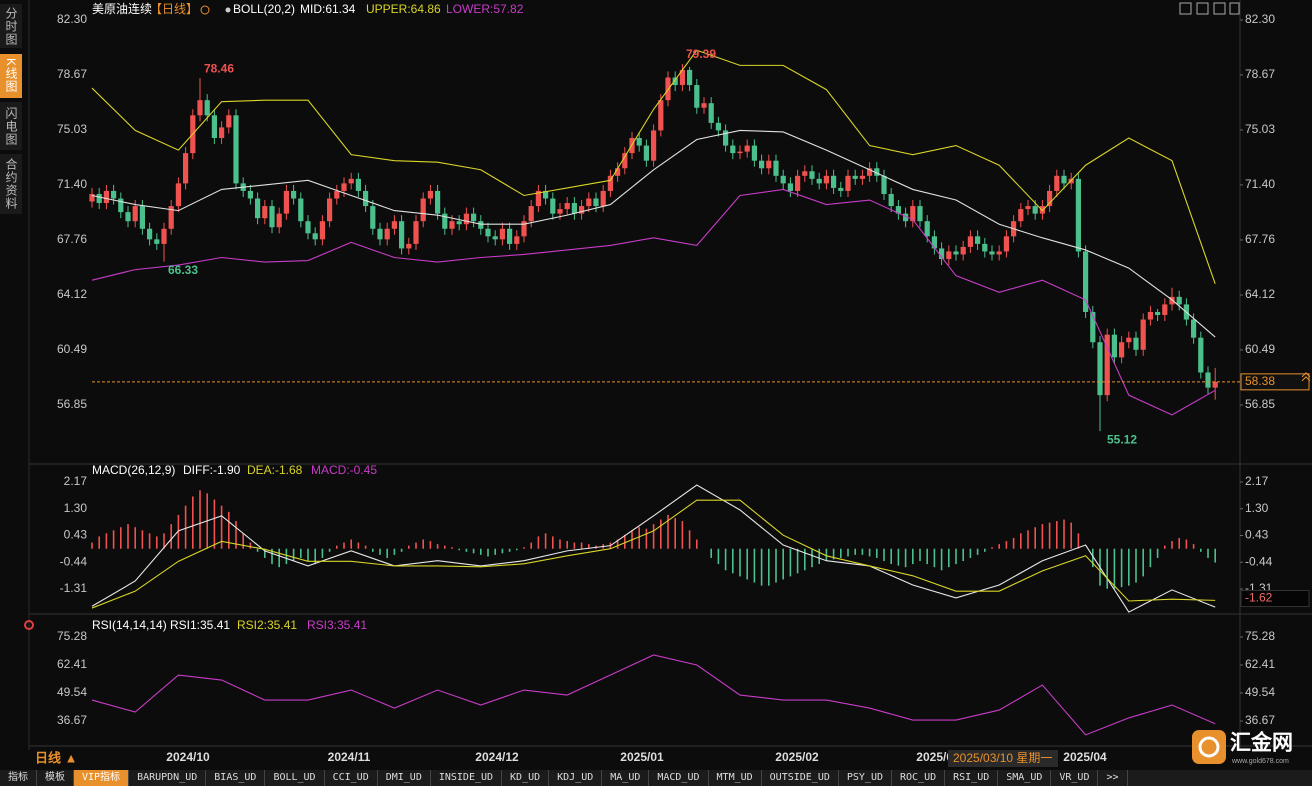 The image size is (1312, 786). What do you see at coordinates (576, 778) in the screenshot?
I see `indicator-tab: KDJ_UD` at bounding box center [576, 778].